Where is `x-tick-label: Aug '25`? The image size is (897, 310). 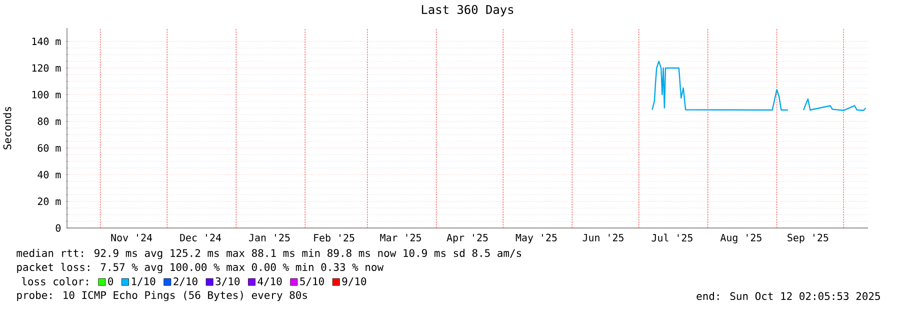
x-tick-label: Aug '25 is located at coordinates (741, 239).